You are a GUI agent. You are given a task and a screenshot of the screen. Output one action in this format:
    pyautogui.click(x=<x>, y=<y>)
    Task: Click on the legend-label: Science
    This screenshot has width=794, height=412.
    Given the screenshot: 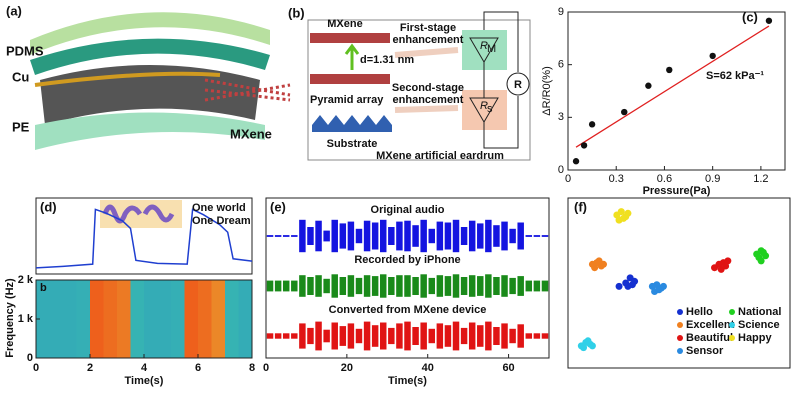 What is the action you would take?
    pyautogui.click(x=759, y=325)
    